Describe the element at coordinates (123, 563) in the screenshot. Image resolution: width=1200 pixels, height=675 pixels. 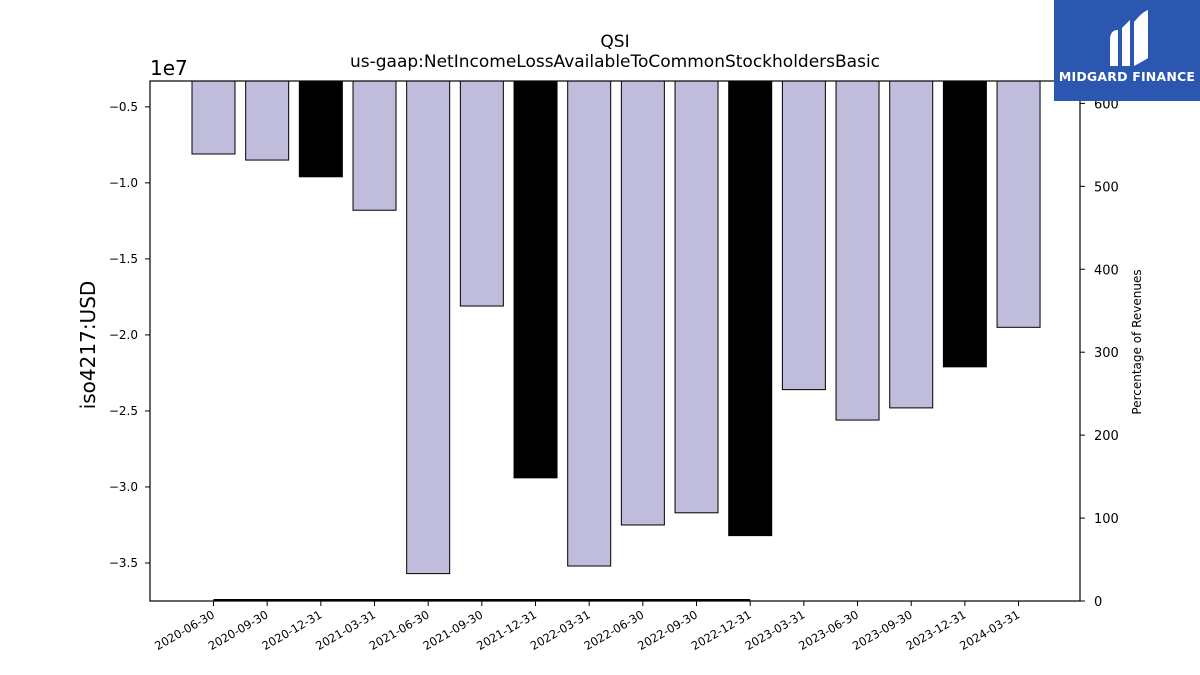
I see `y-tick-label: −3.5` at that location.